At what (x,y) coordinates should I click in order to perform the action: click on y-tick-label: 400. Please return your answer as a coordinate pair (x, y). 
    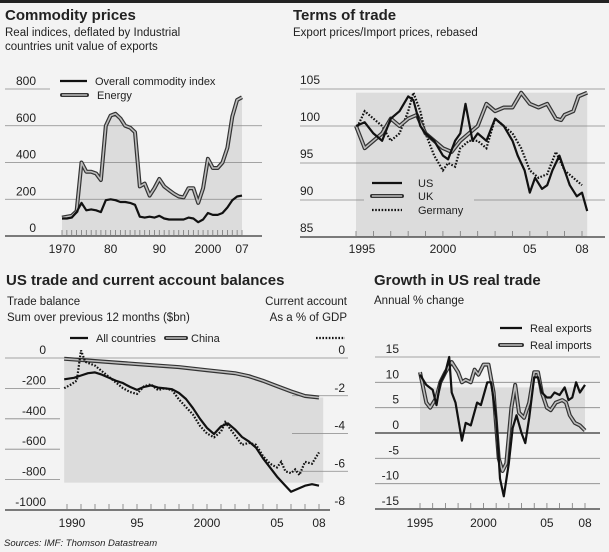
    Looking at the image, I should click on (26, 155).